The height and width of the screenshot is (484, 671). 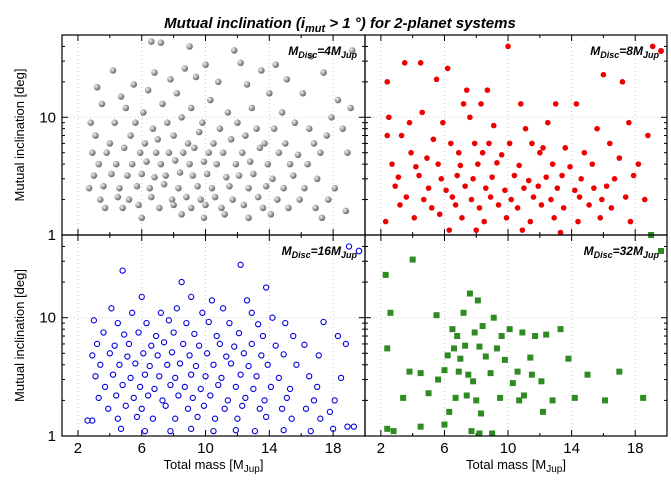 What do you see at coordinates (349, 255) in the screenshot?
I see `panel-label-sub2: Jup` at bounding box center [349, 255].